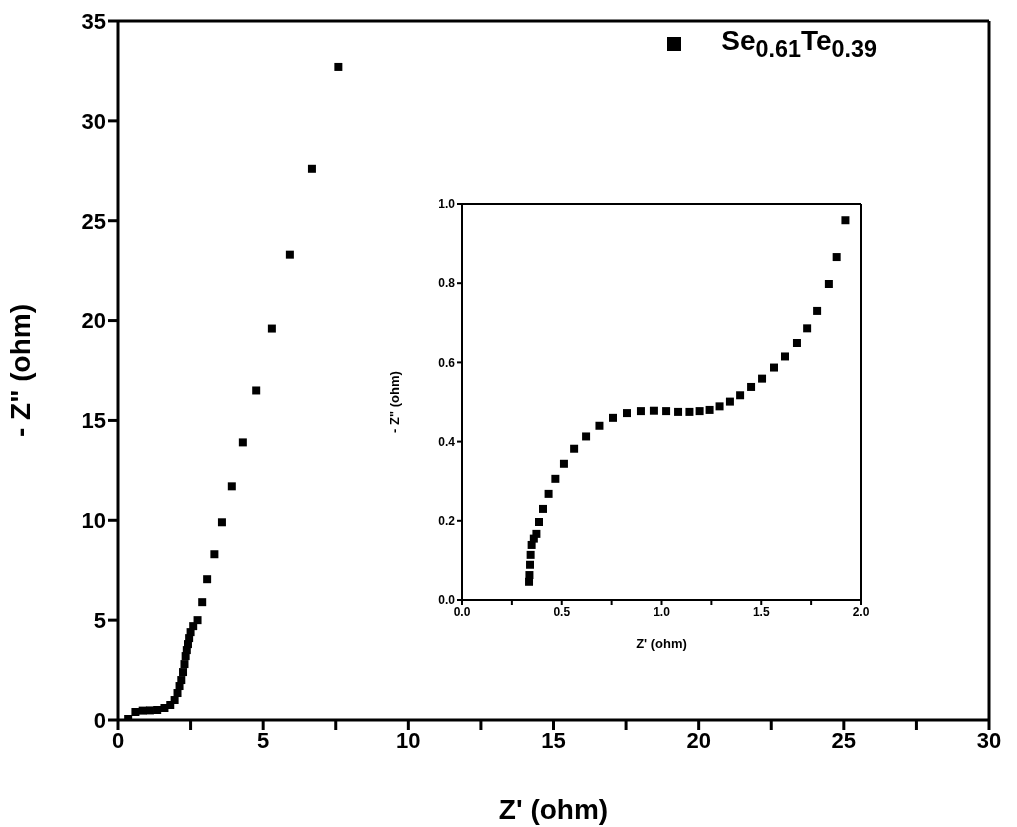 The height and width of the screenshot is (827, 1017). What do you see at coordinates (662, 611) in the screenshot?
I see `x-tick-label: 1.0` at bounding box center [662, 611].